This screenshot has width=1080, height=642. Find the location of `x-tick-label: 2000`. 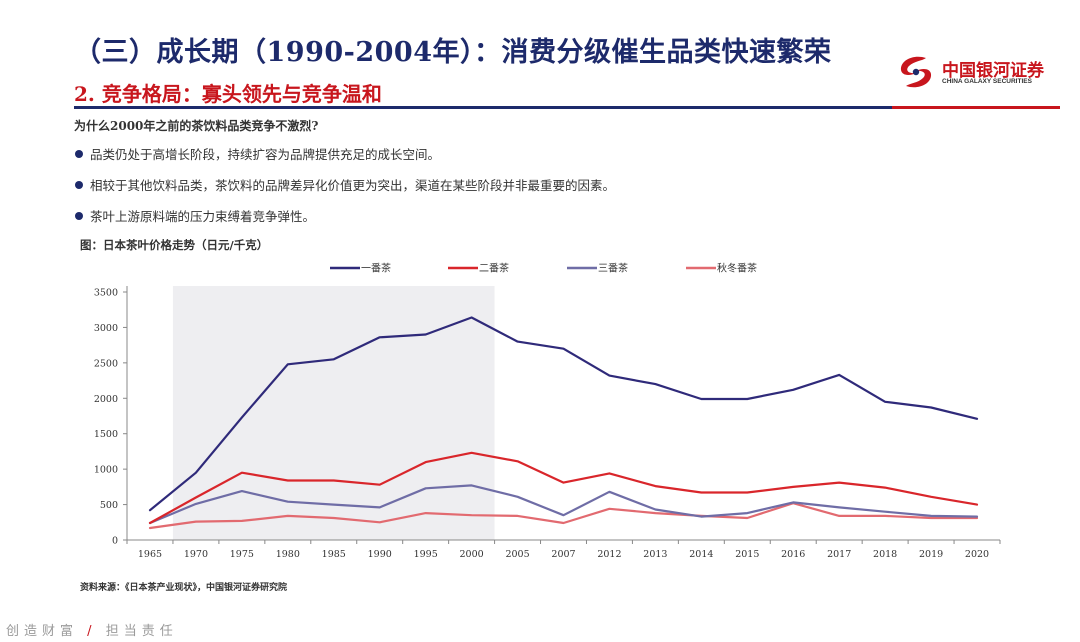

x-tick-label: 2000 is located at coordinates (472, 554).